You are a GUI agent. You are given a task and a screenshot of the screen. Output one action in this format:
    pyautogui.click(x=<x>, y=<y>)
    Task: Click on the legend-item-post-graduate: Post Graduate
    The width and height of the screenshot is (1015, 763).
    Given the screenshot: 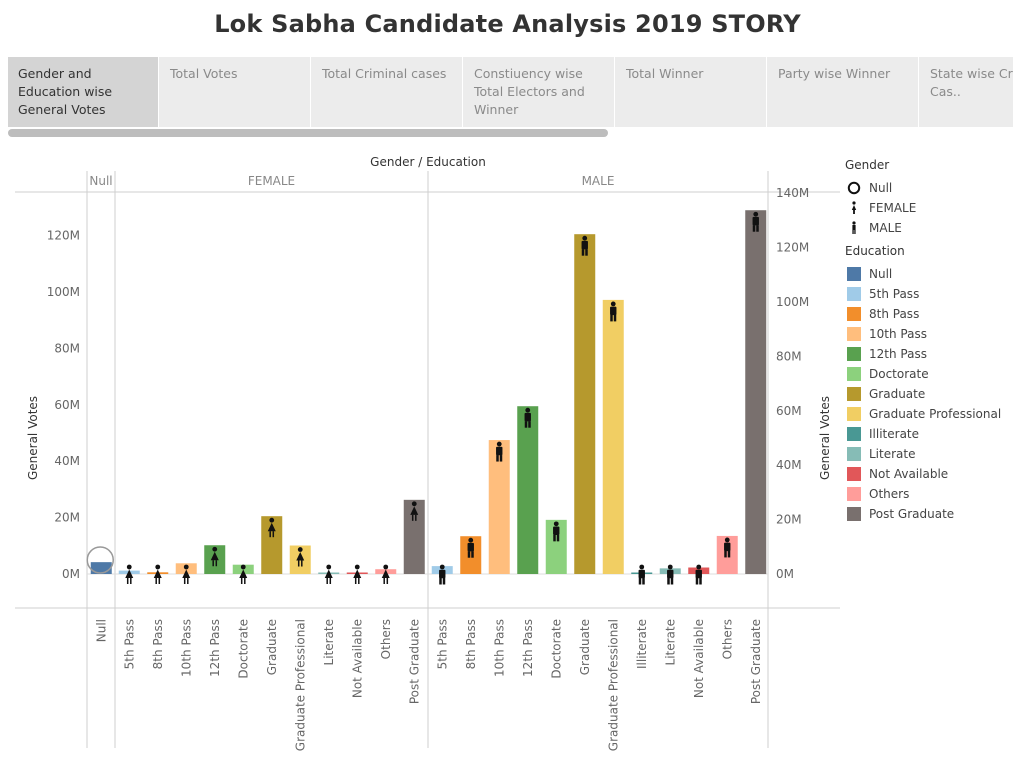 What is the action you would take?
    pyautogui.click(x=923, y=514)
    